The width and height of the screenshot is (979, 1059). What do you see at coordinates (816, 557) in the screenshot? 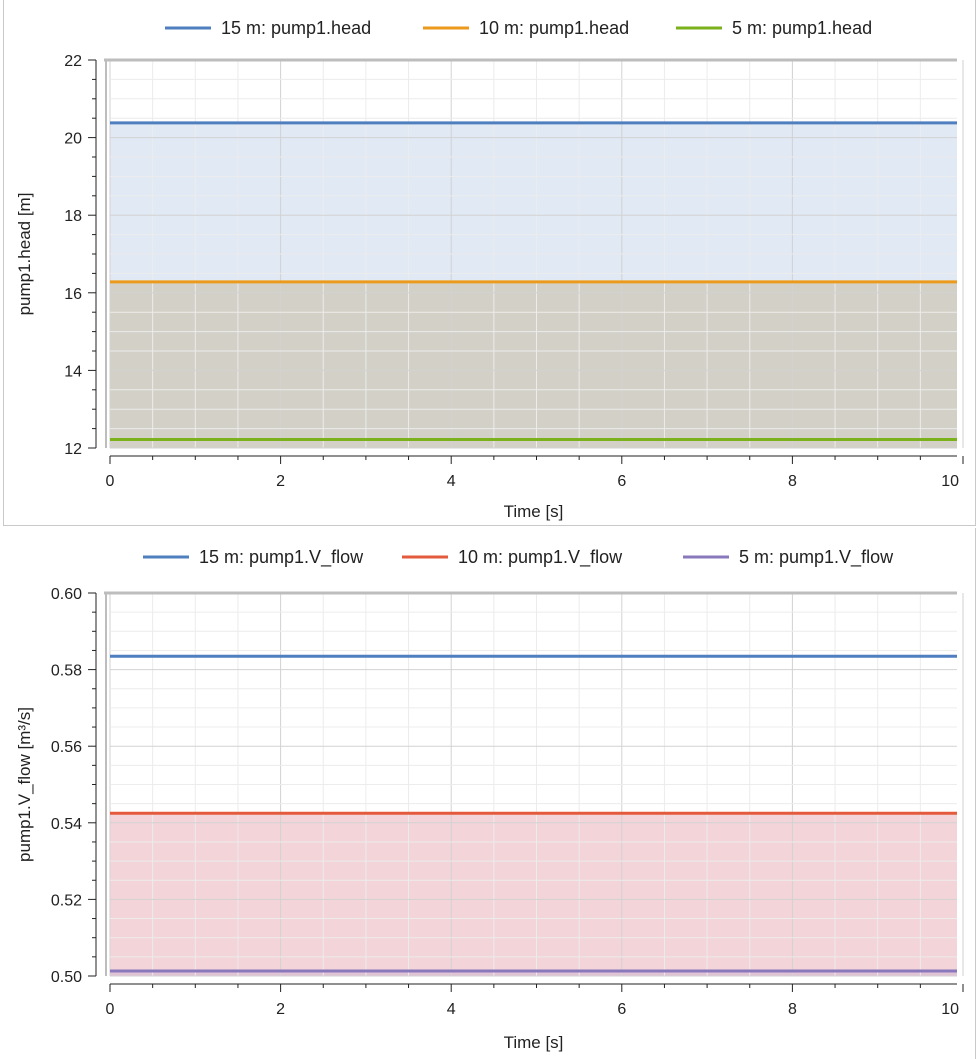
I see `legend-label: 5 m: pump1.V_flow` at bounding box center [816, 557].